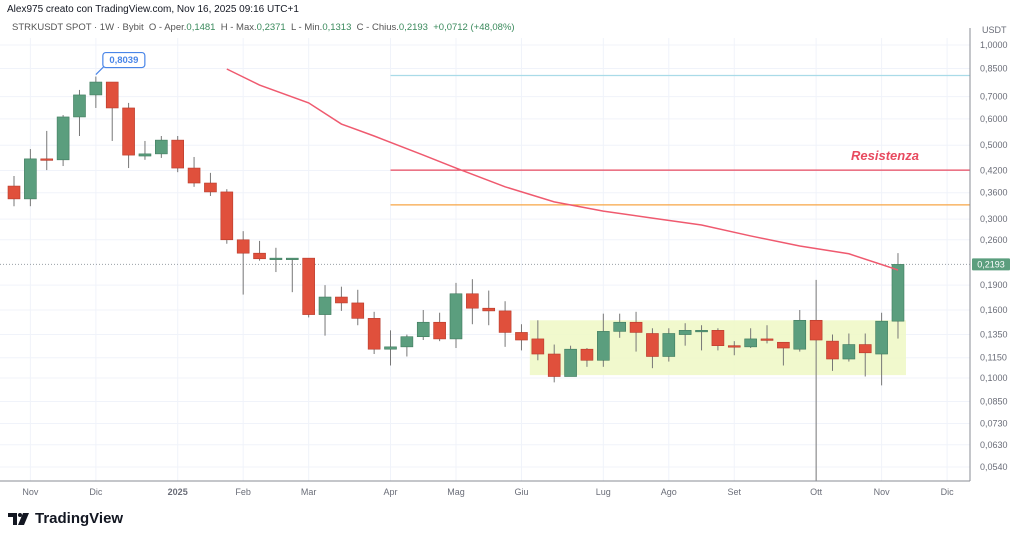 The height and width of the screenshot is (539, 1024). I want to click on y-tick-label: 0,4200, so click(994, 170).